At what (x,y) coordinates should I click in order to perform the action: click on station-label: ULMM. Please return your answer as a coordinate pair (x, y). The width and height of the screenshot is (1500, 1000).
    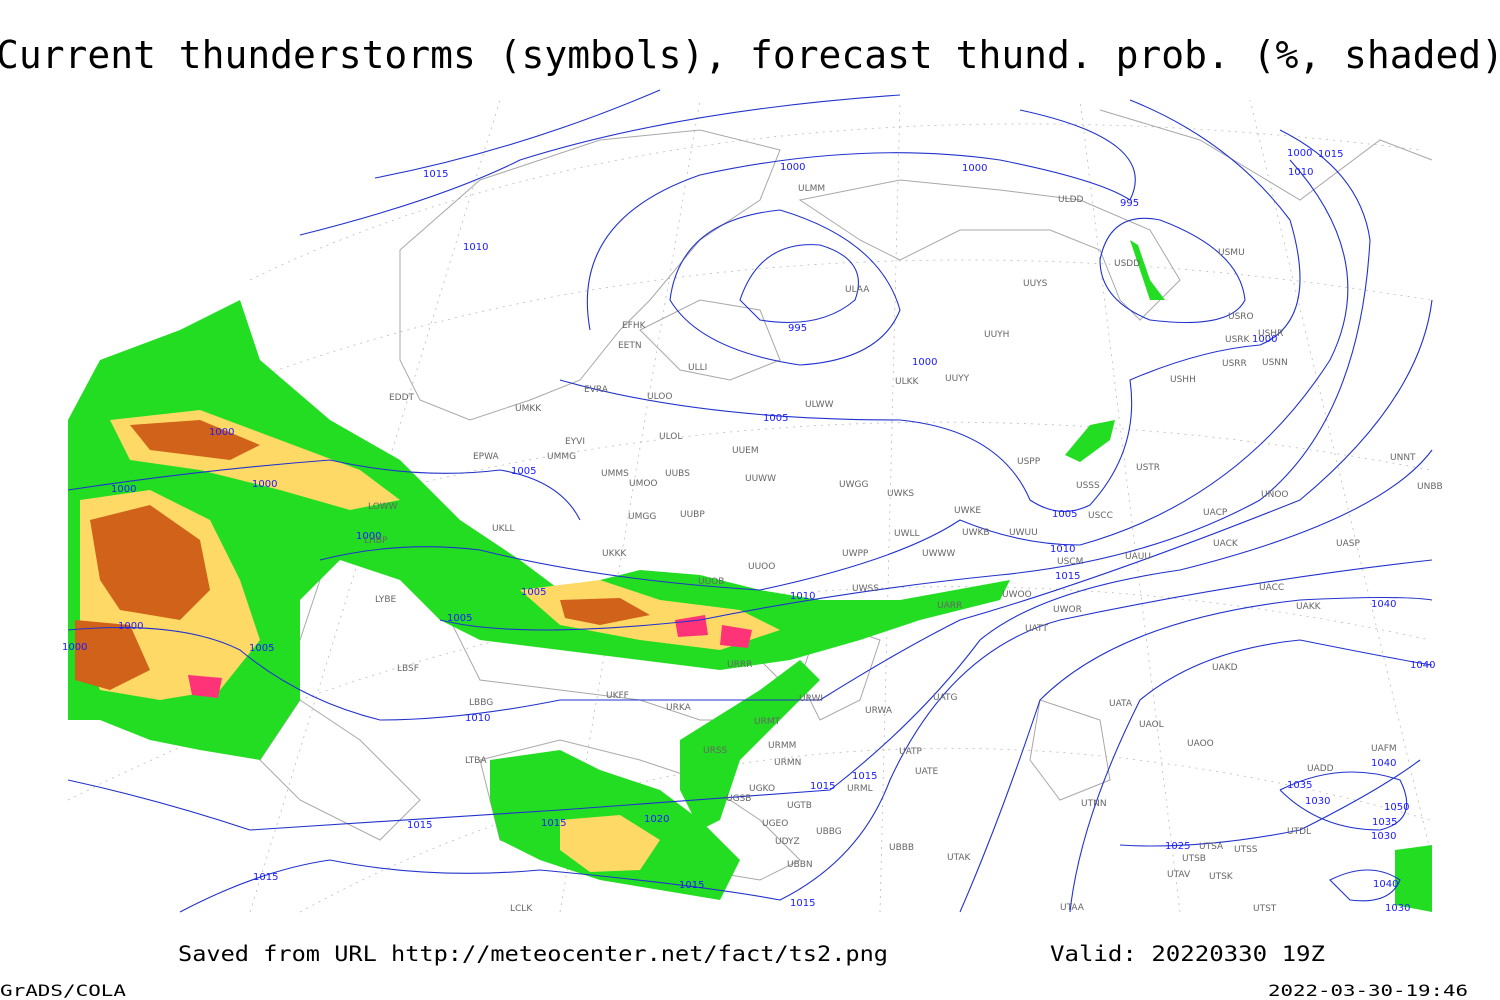
    Looking at the image, I should click on (811, 189).